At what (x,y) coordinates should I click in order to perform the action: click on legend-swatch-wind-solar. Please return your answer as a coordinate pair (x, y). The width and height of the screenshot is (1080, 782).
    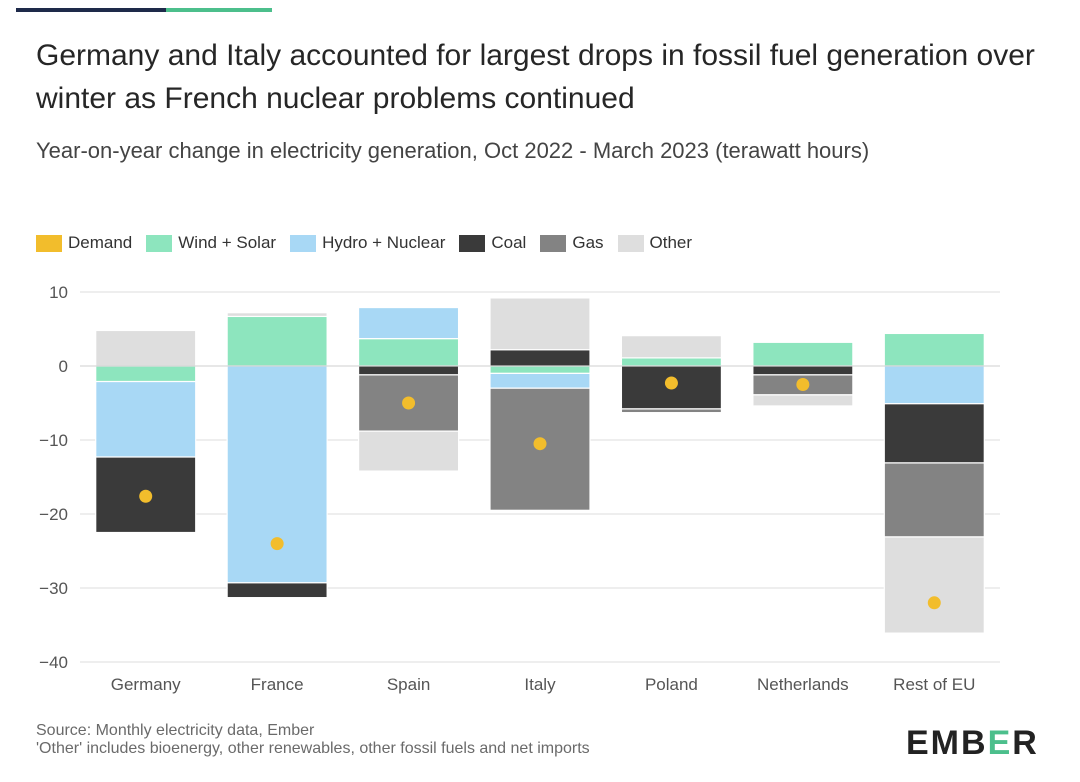
    Looking at the image, I should click on (159, 243).